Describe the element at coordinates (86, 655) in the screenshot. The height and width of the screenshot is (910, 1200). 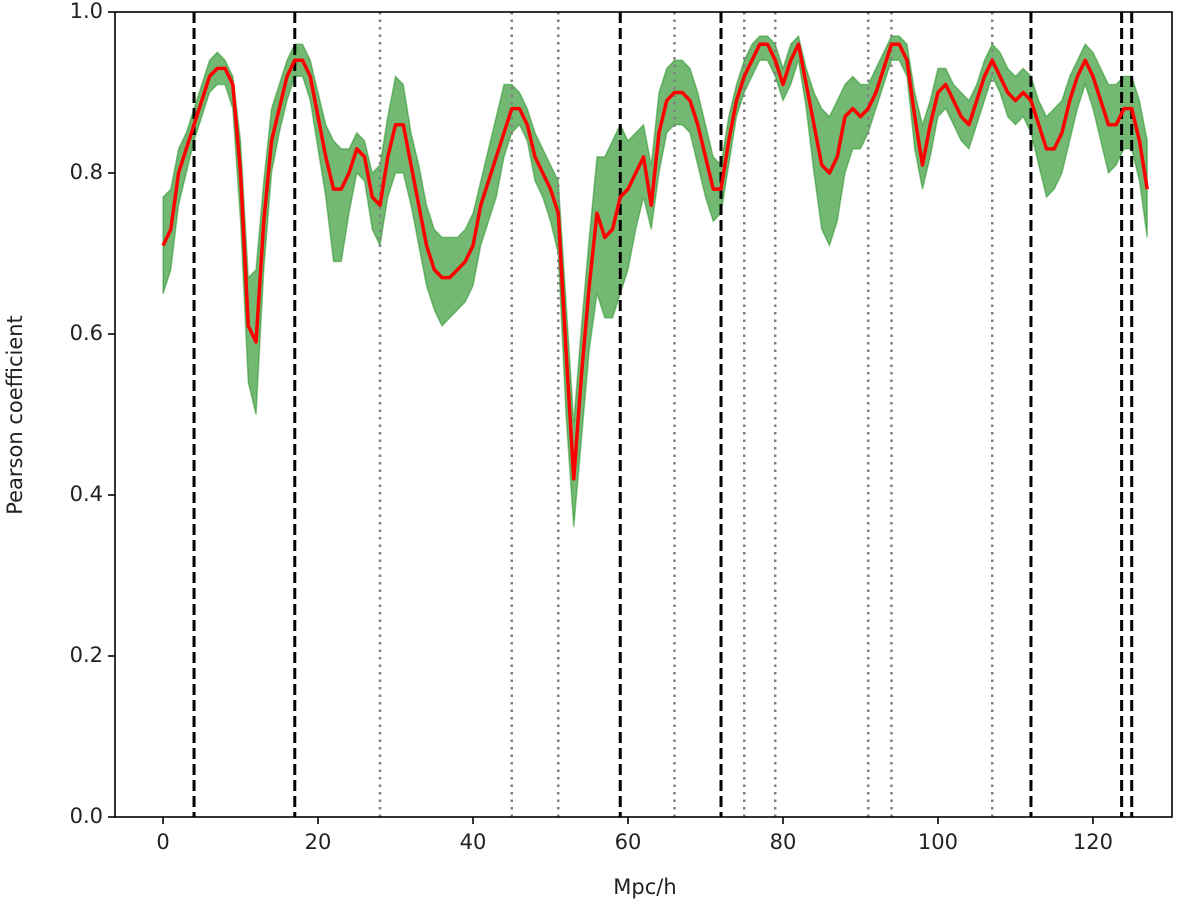
I see `y-tick-label: 0.2` at that location.